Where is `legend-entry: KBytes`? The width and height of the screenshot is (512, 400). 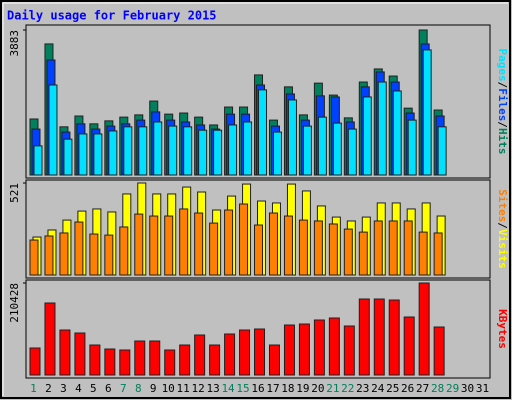
legend-entry: KBytes is located at coordinates (502, 329).